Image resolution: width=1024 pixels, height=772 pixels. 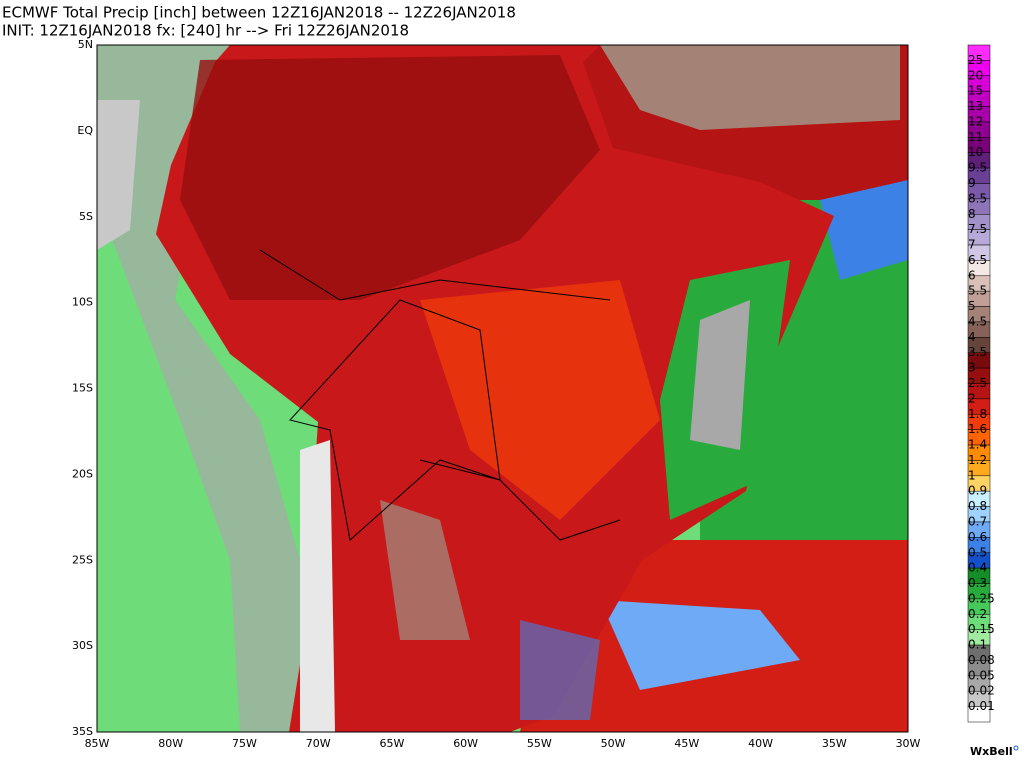 I want to click on colorbar-label: 1.6, so click(x=977, y=429).